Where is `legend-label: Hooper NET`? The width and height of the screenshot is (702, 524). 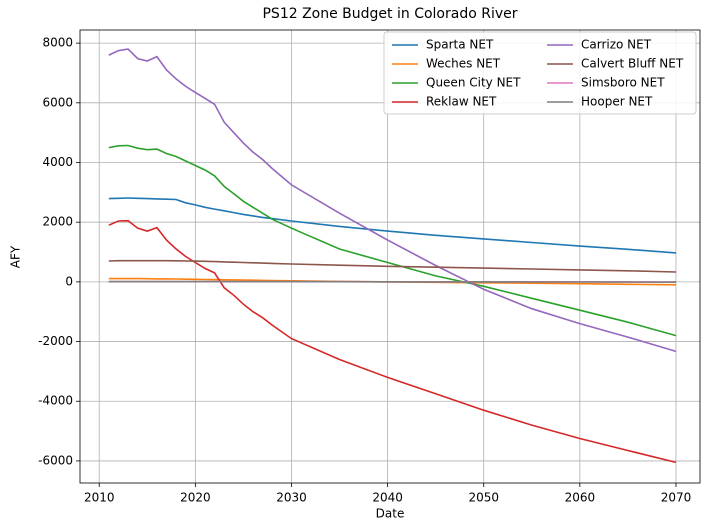 legend-label: Hooper NET is located at coordinates (617, 102).